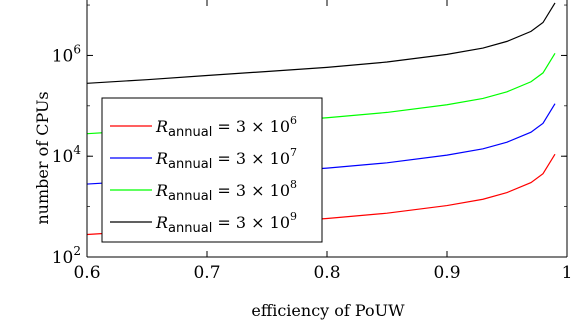 Image resolution: width=578 pixels, height=325 pixels. I want to click on x-tick-label: 1, so click(567, 273).